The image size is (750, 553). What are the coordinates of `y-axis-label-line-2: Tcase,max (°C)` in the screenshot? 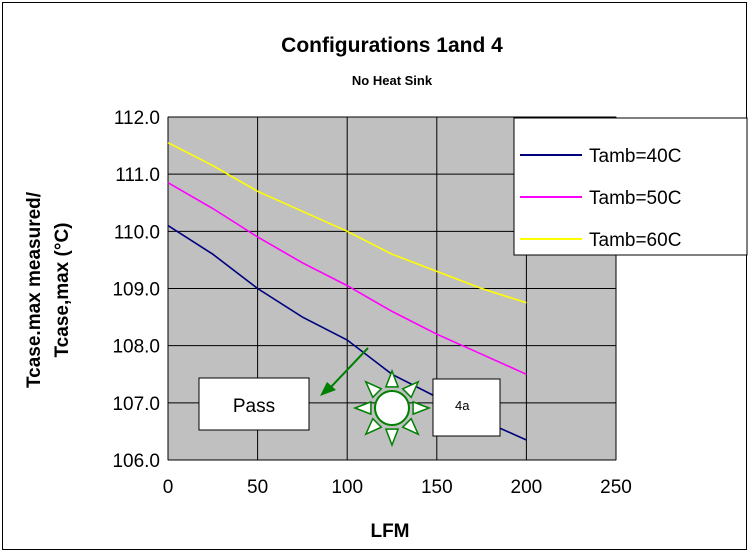 It's located at (62, 289).